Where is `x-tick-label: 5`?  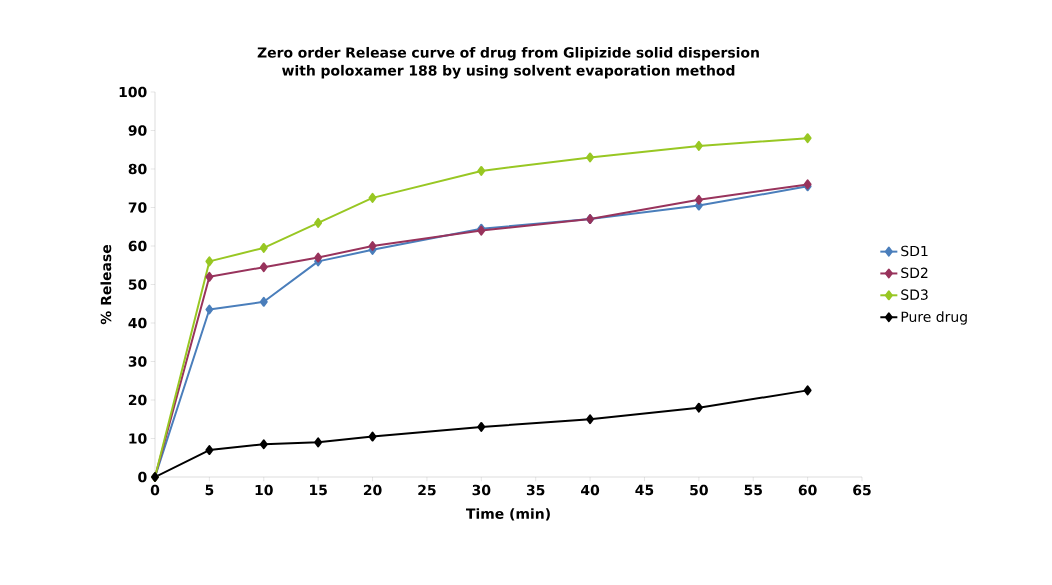 x-tick-label: 5 is located at coordinates (209, 490).